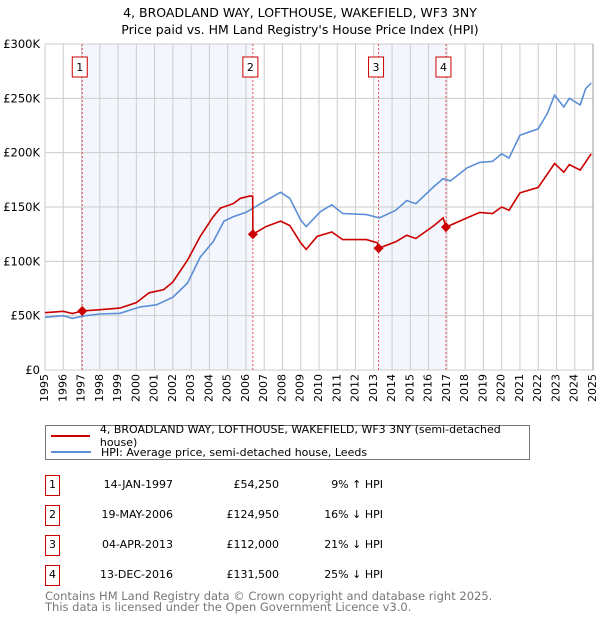  What do you see at coordinates (52, 545) in the screenshot?
I see `sale-number-badge: 3` at bounding box center [52, 545].